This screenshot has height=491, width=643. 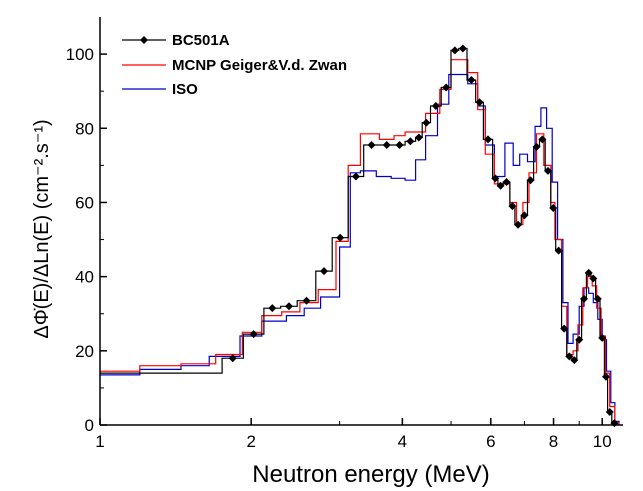 What do you see at coordinates (84, 351) in the screenshot?
I see `y-tick-label: 20` at bounding box center [84, 351].